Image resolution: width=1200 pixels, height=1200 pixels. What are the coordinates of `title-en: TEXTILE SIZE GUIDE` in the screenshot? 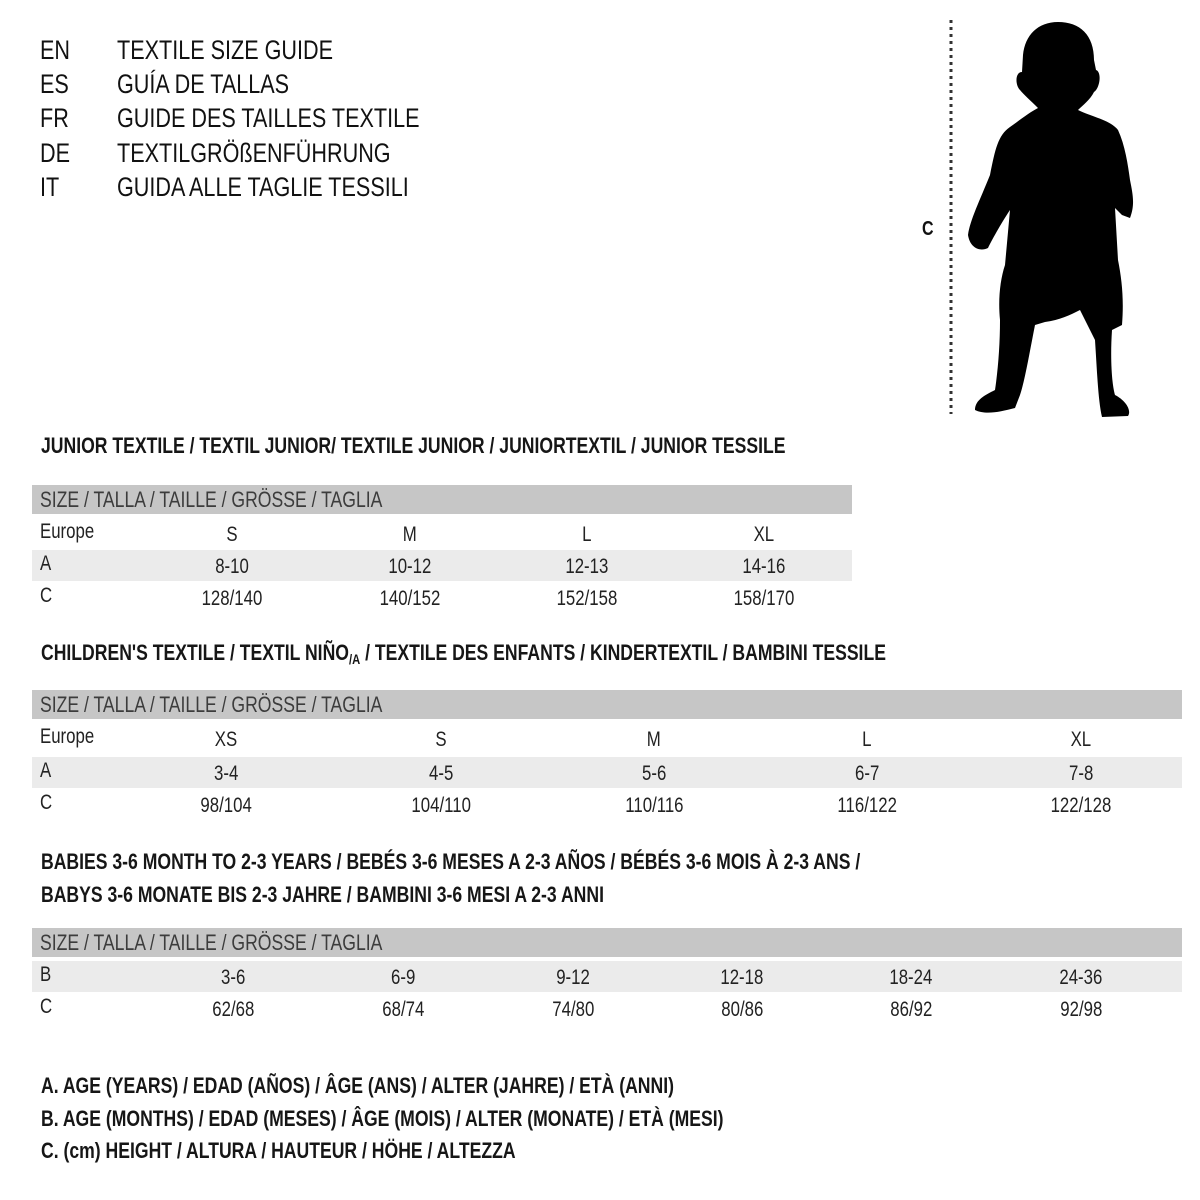 It's located at (225, 50).